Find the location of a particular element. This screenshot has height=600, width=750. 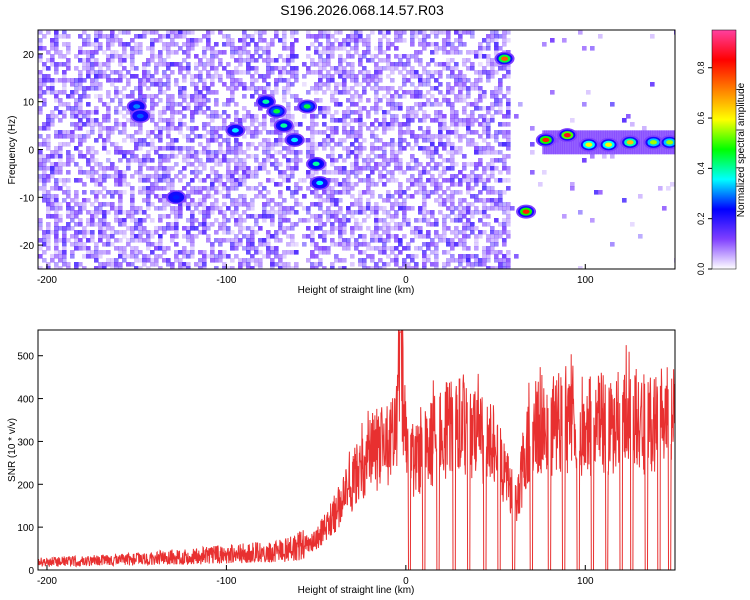

snr-y-tick-label: 200 is located at coordinates (25, 485).